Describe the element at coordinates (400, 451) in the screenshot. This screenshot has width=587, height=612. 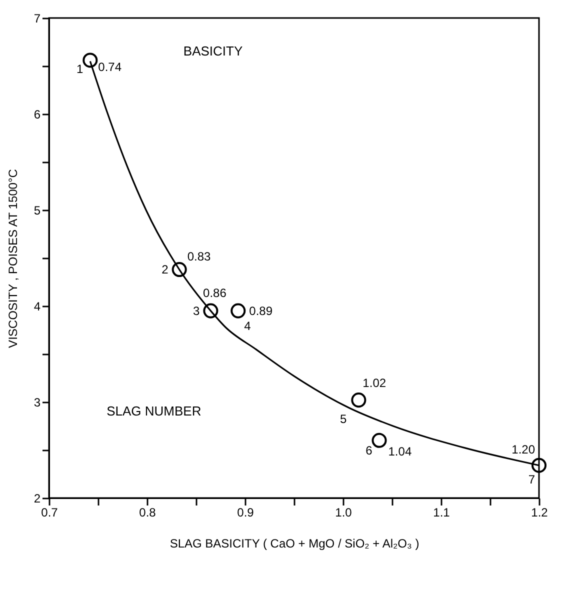
I see `annotation: 1.04` at that location.